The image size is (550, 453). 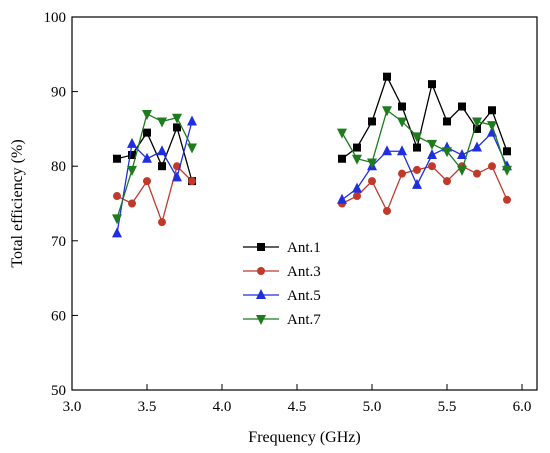 I want to click on legend-label: Ant.3, so click(x=304, y=272).